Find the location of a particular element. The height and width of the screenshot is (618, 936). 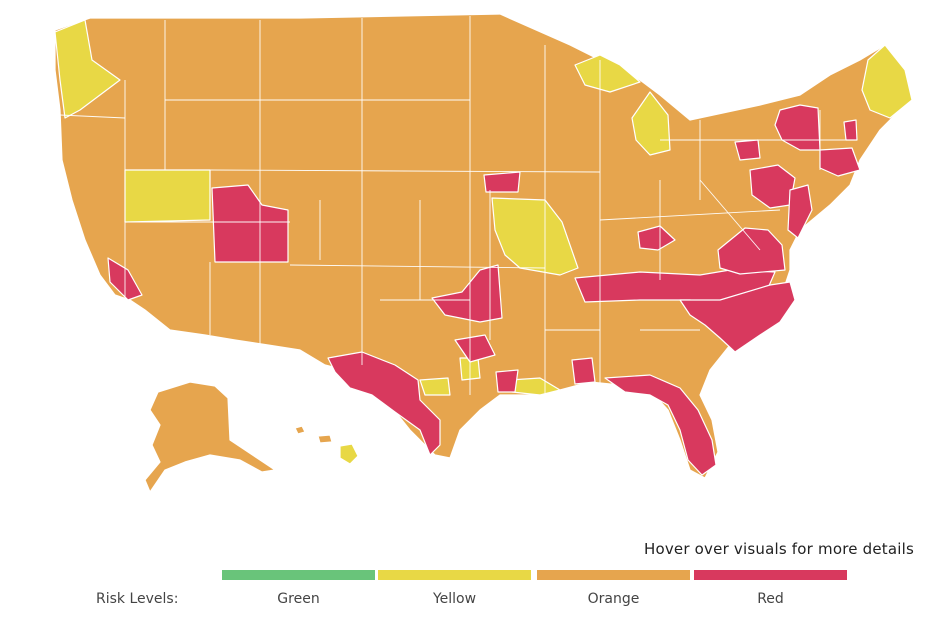

region-texas-east-small is located at coordinates (435, 386).